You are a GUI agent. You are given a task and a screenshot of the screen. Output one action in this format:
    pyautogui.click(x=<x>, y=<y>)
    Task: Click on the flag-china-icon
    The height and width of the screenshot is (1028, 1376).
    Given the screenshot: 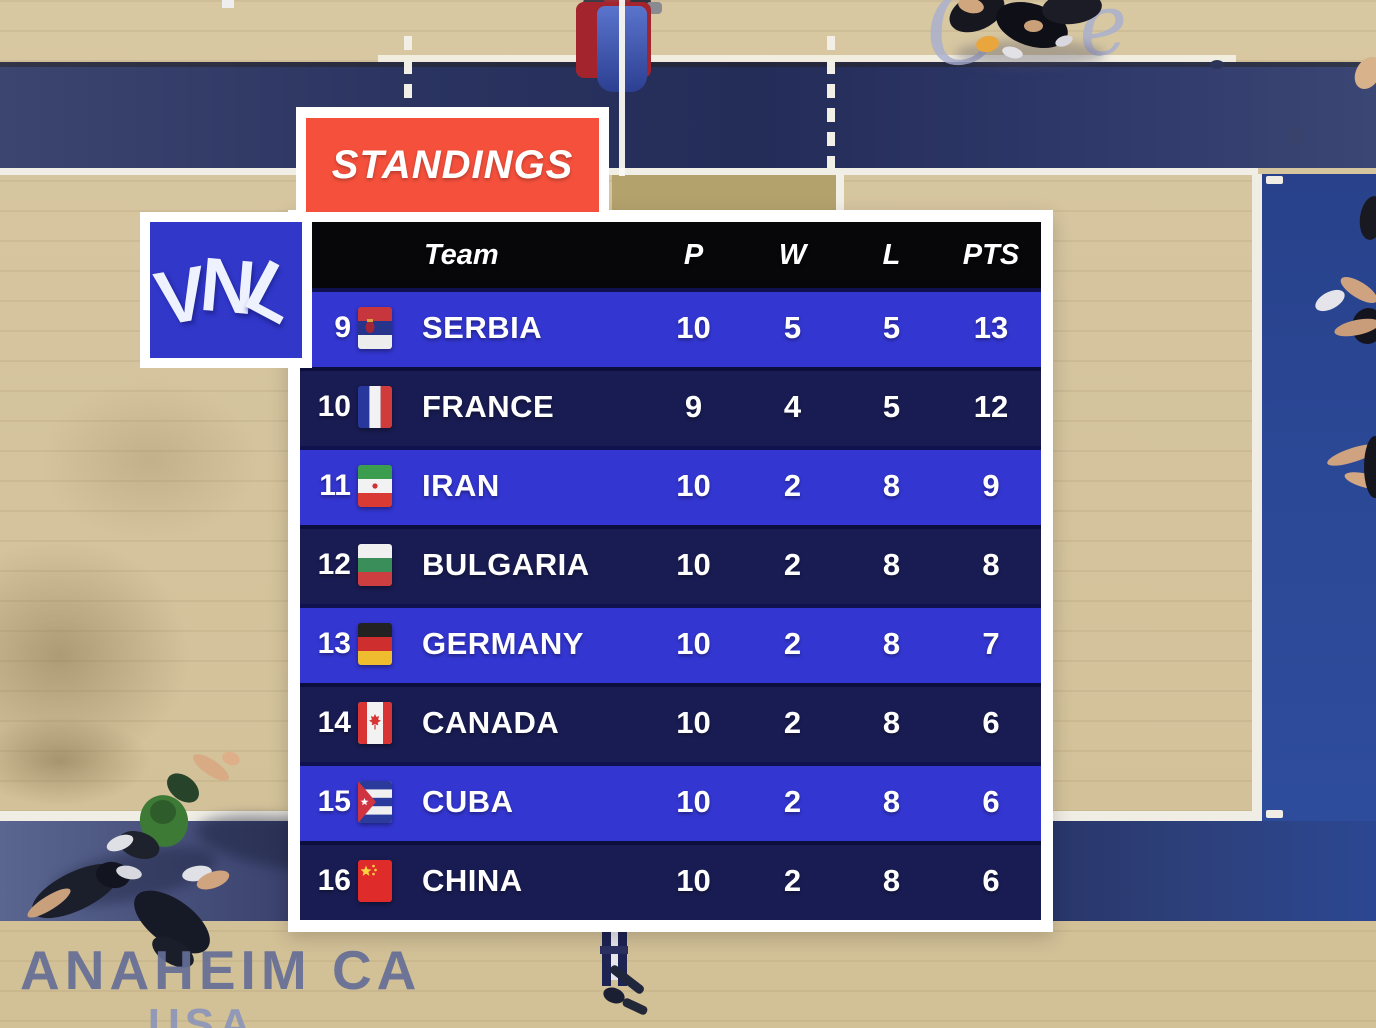 What is the action you would take?
    pyautogui.click(x=385, y=880)
    